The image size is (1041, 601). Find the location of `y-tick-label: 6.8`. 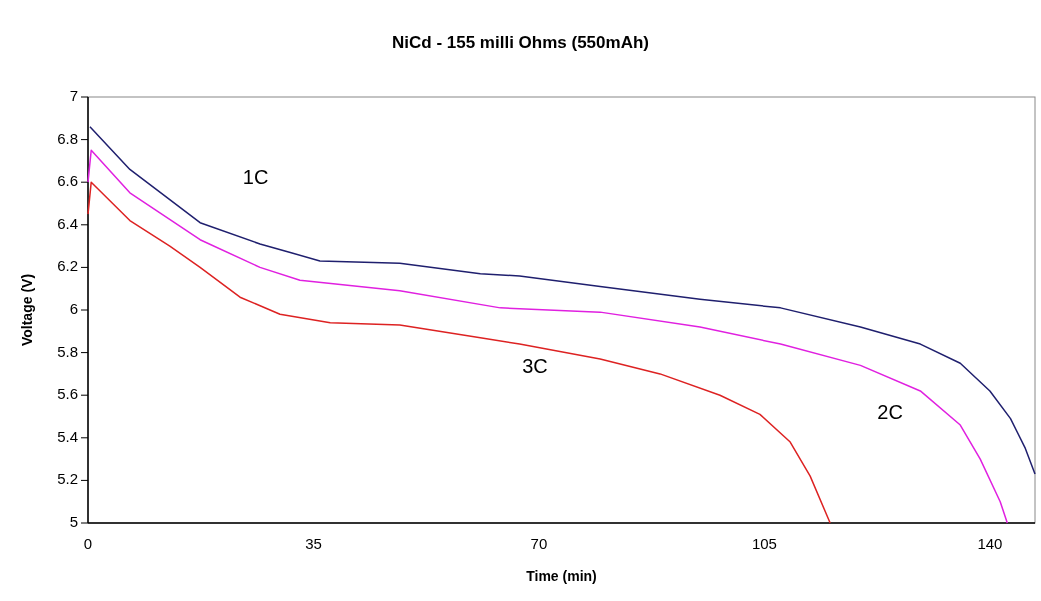

y-tick-label: 6.8 is located at coordinates (67, 138).